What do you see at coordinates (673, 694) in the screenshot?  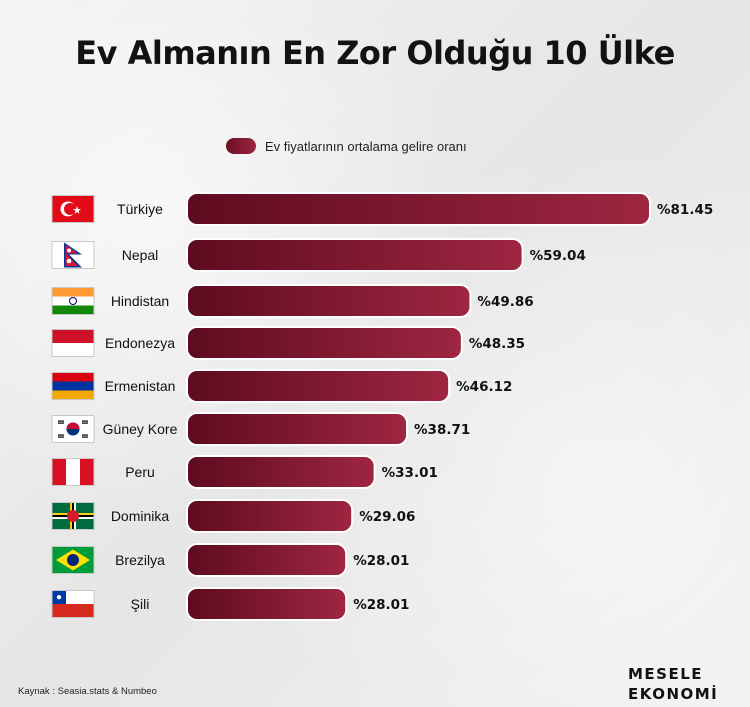 I see `brand-line-2: EKONOMİ` at bounding box center [673, 694].